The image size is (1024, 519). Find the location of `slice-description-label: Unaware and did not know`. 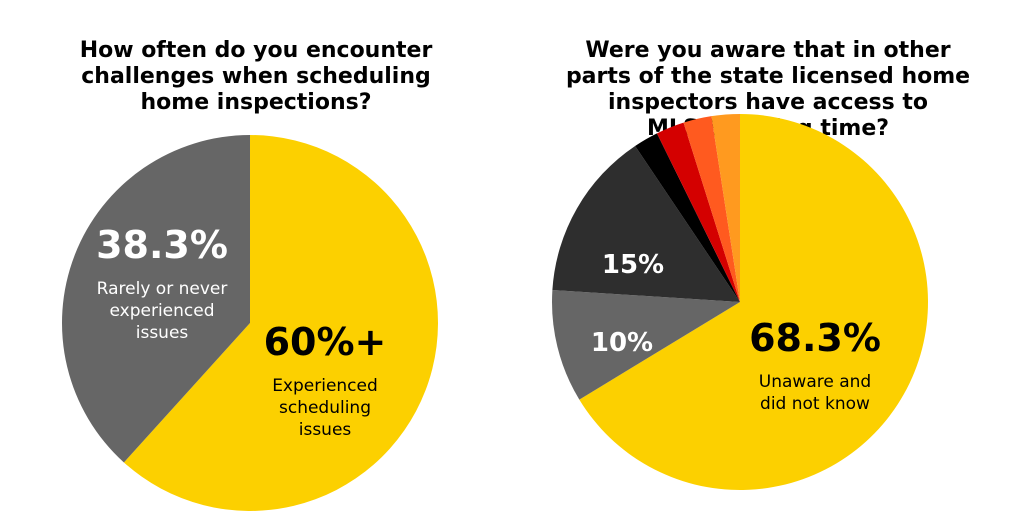

slice-description-label: Unaware and did not know is located at coordinates (815, 393).